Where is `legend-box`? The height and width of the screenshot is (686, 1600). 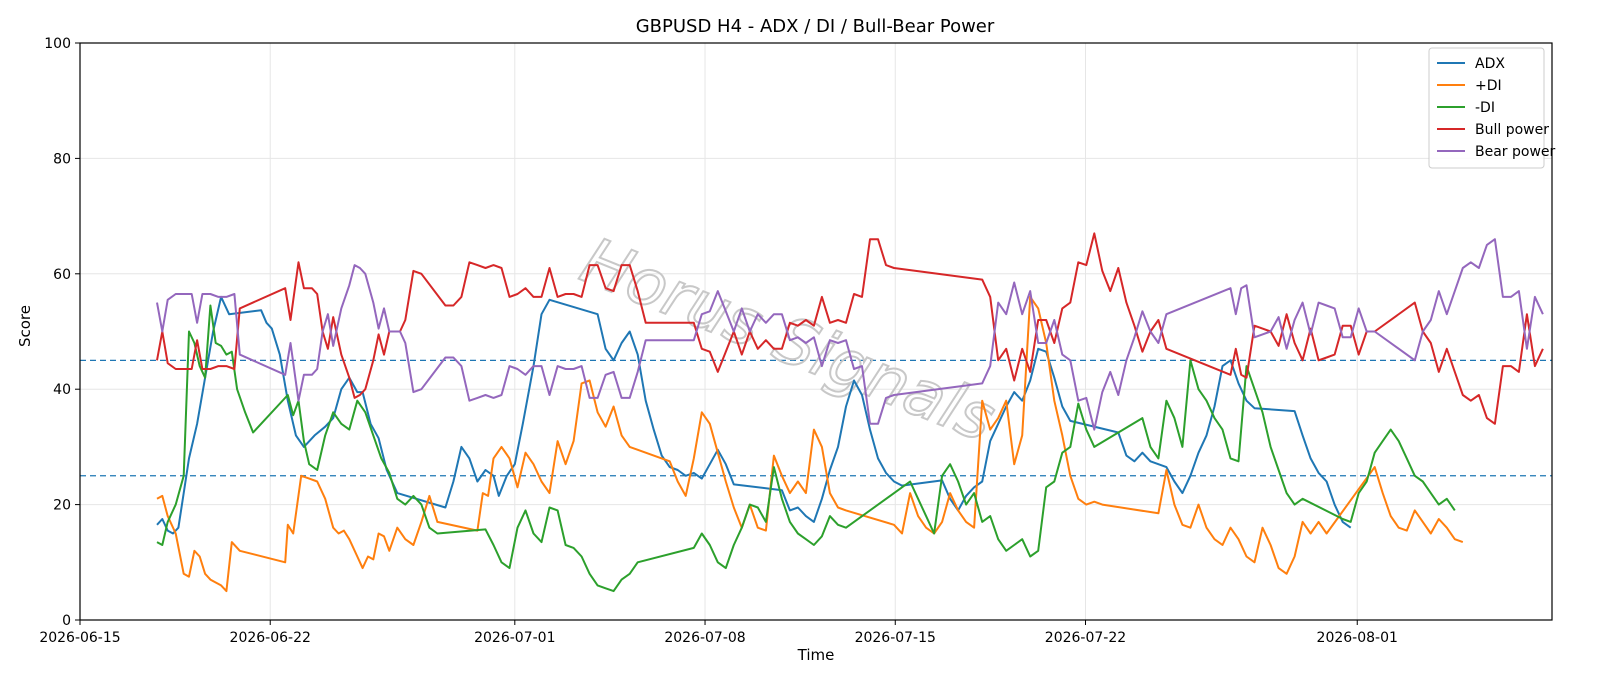
legend-box is located at coordinates (1486, 108).